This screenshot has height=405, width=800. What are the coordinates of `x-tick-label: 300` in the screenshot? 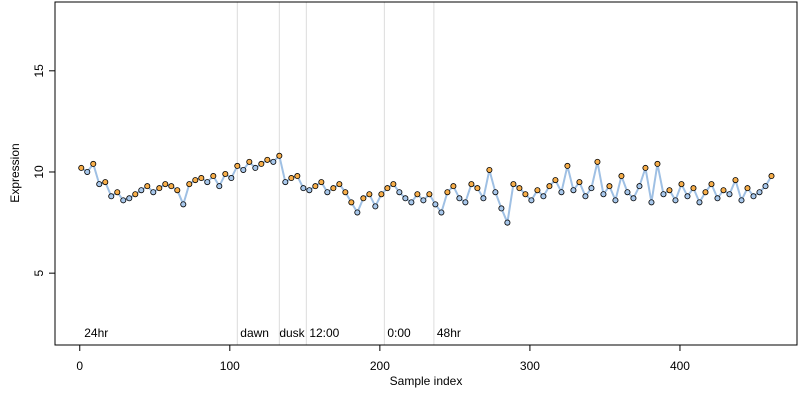 It's located at (530, 366).